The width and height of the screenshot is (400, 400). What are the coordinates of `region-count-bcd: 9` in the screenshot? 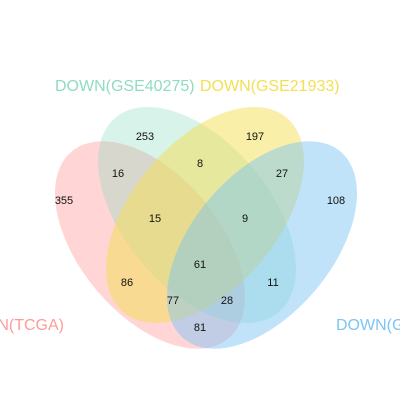 It's located at (245, 219).